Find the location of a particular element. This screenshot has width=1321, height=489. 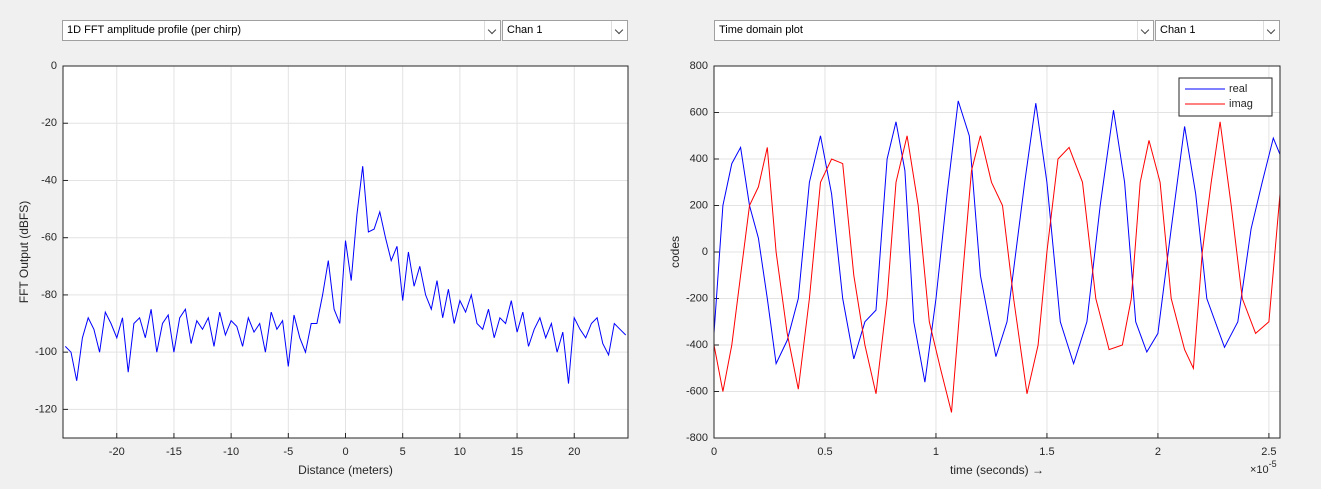

x-tick-label: 1 is located at coordinates (936, 452).